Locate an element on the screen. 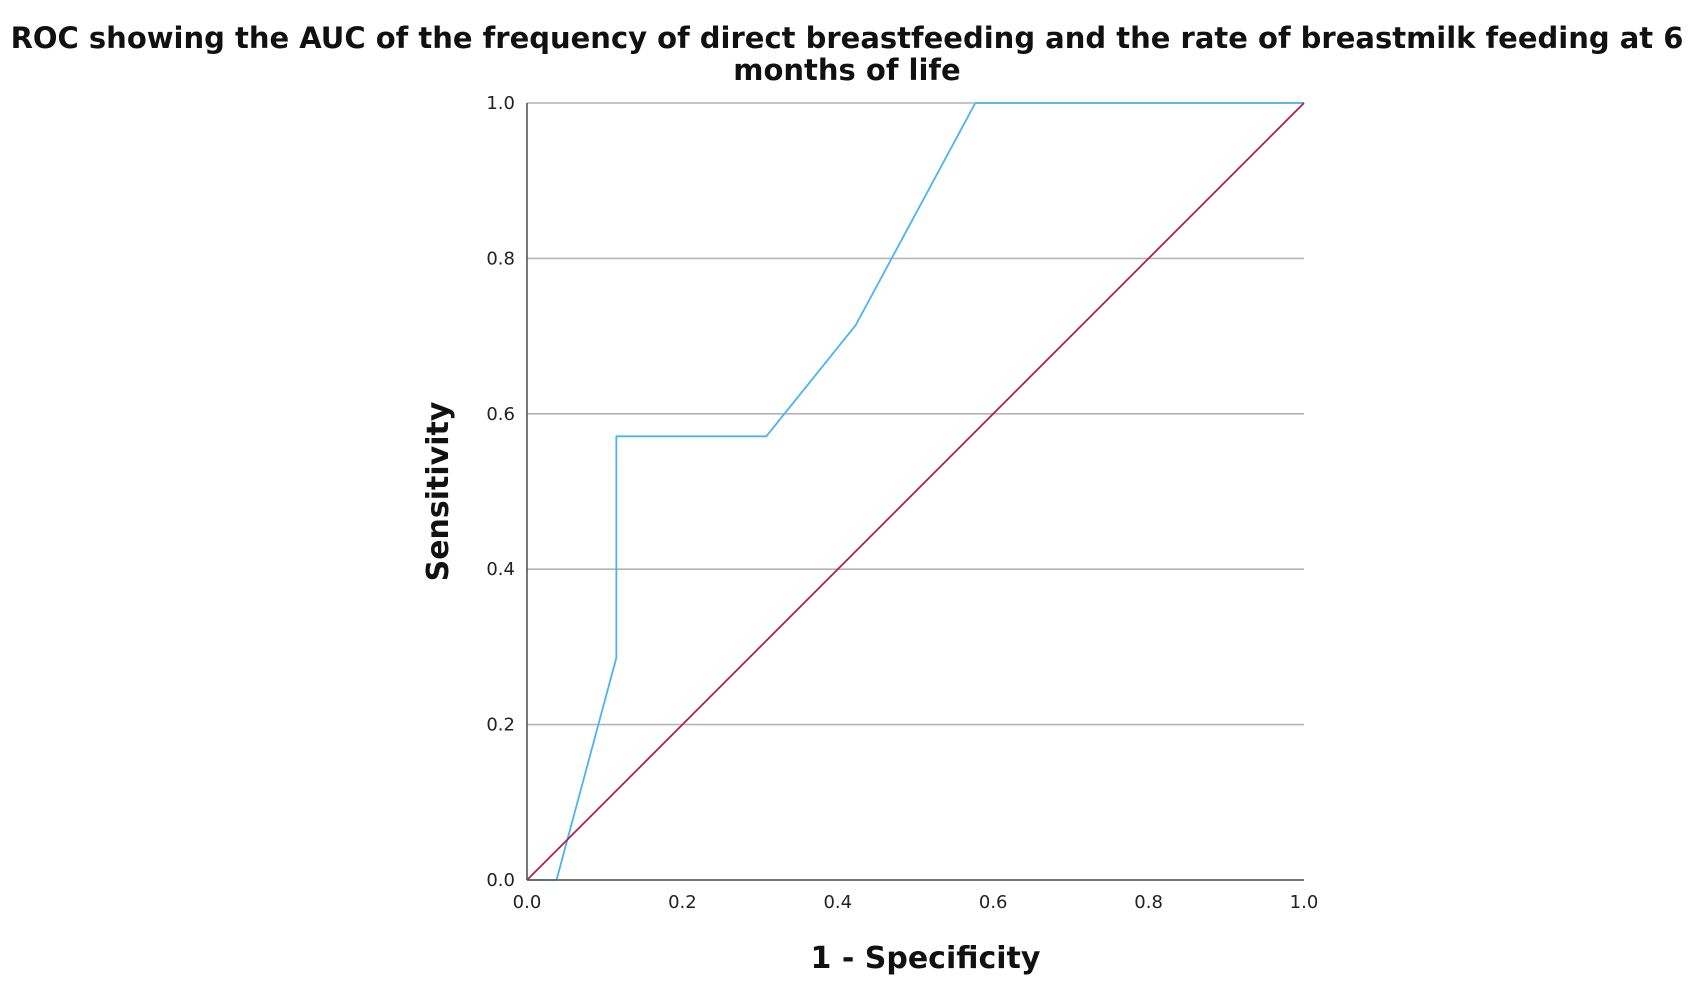  x-tick-label-4: 0.8 is located at coordinates (1148, 902).